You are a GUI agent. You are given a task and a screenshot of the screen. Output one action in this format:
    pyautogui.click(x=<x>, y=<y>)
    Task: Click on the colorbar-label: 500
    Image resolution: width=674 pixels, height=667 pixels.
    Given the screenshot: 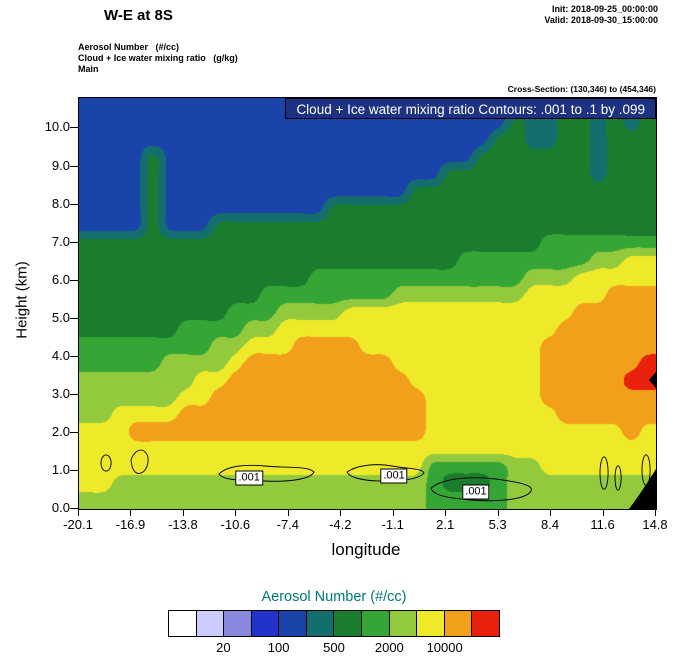 What is the action you would take?
    pyautogui.click(x=334, y=647)
    